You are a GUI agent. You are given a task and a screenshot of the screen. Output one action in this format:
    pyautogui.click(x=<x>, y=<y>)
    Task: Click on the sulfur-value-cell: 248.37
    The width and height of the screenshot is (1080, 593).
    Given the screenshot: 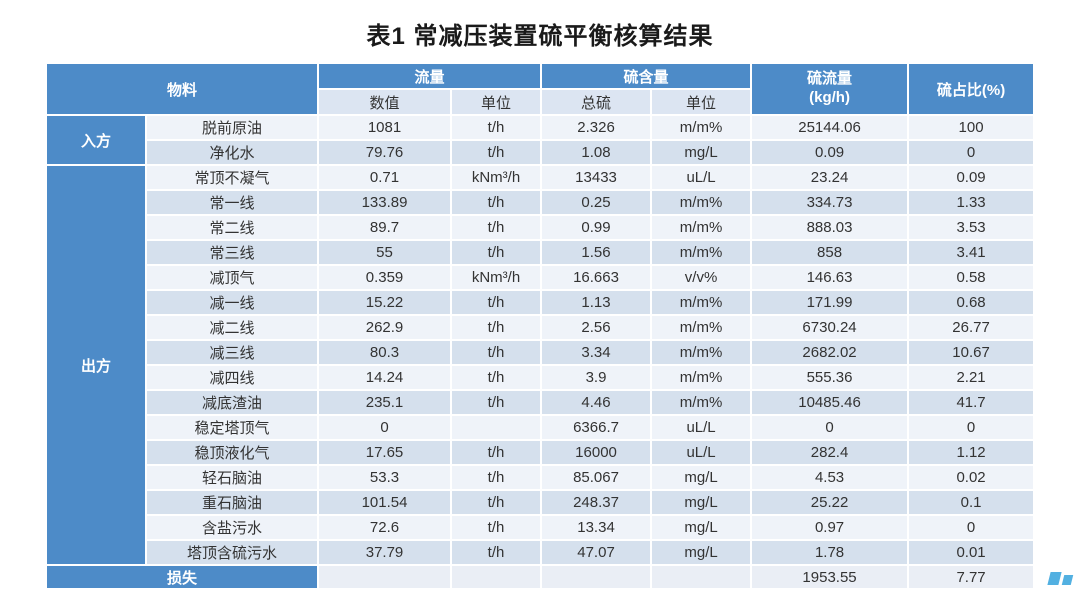 What is the action you would take?
    pyautogui.click(x=596, y=502)
    